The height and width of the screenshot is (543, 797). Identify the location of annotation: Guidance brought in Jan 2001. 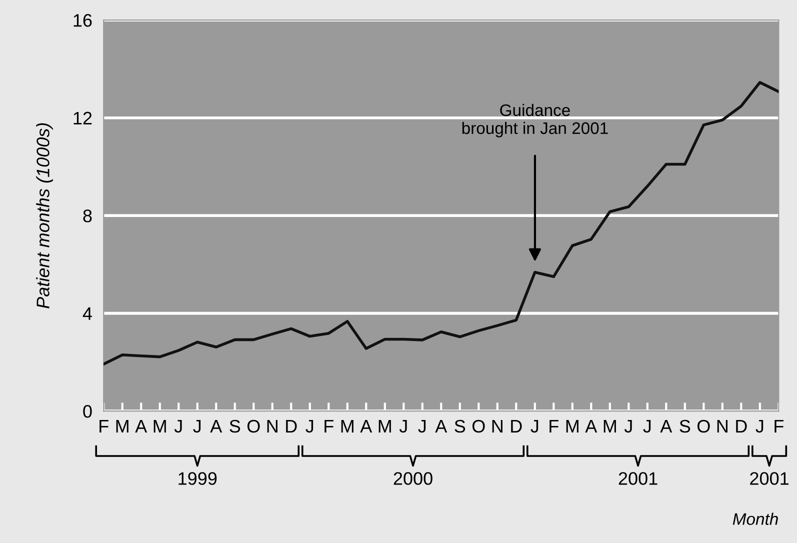
(535, 121).